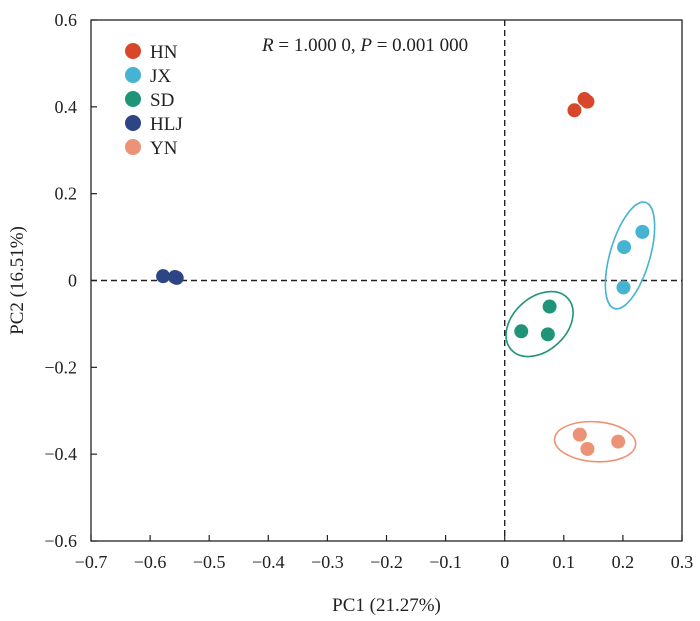  Describe the element at coordinates (386, 562) in the screenshot. I see `x-tick-label: −0.2` at that location.